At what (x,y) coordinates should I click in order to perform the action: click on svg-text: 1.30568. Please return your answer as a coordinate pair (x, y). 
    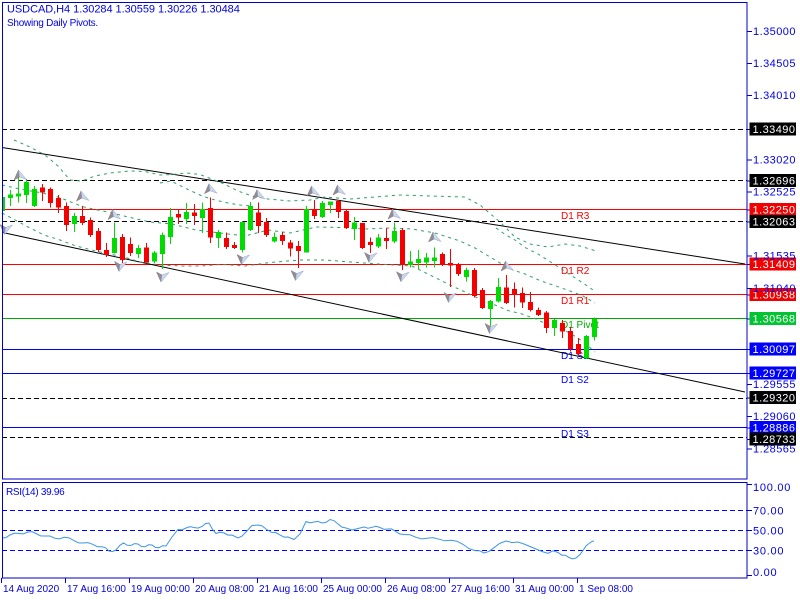
    Looking at the image, I should click on (774, 319).